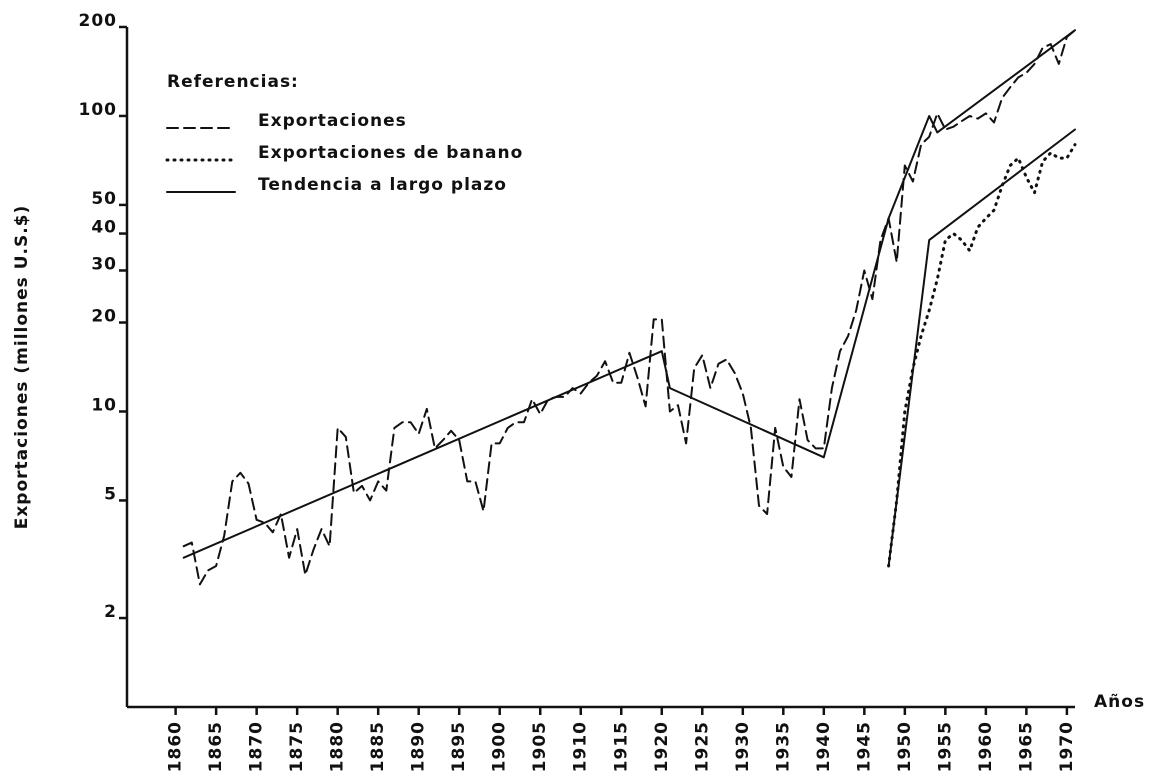  I want to click on x-tick-label: 1870, so click(257, 746).